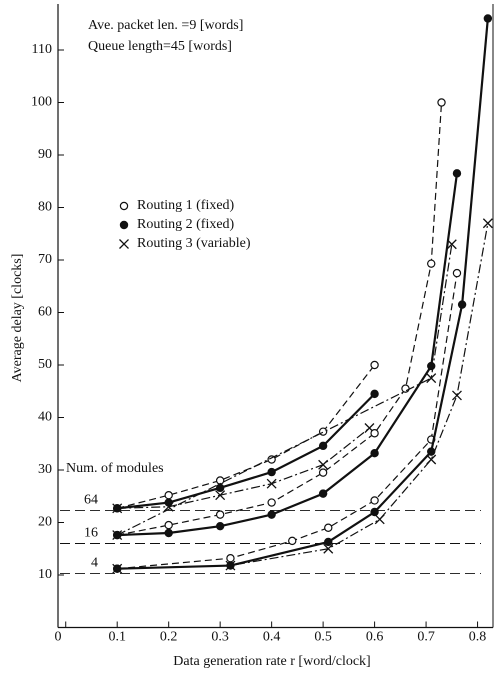 This screenshot has height=675, width=499. I want to click on legend-label: Routing 3 (variable), so click(194, 243).